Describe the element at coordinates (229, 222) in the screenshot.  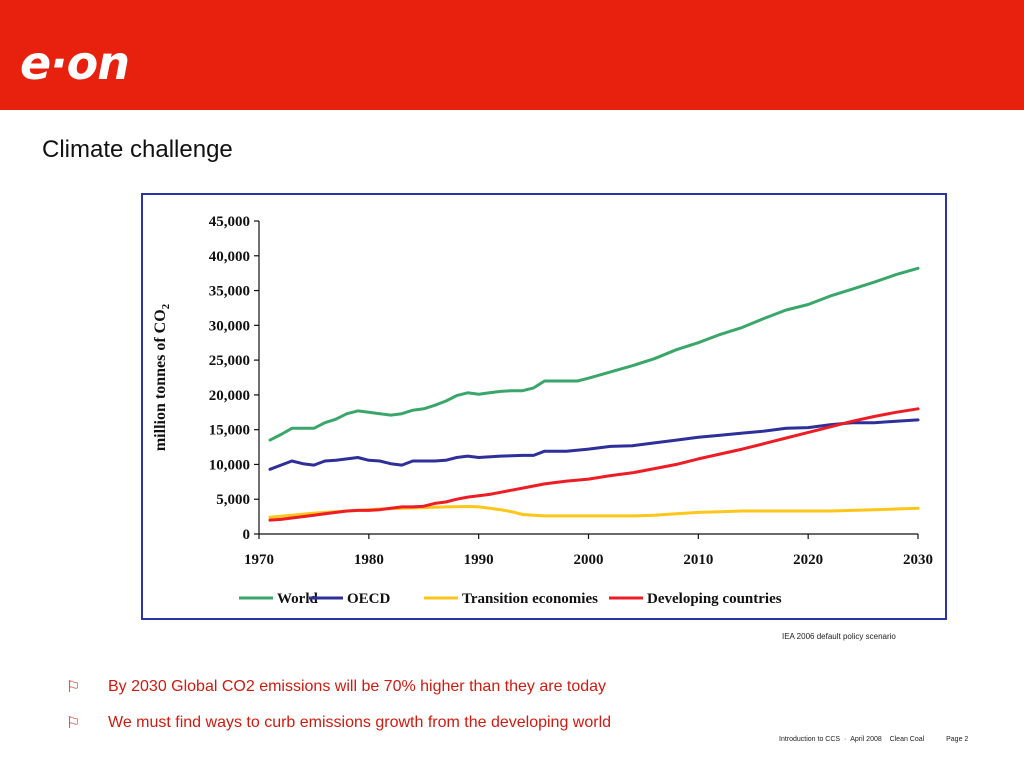
I see `y-tick-label: 45,000` at that location.